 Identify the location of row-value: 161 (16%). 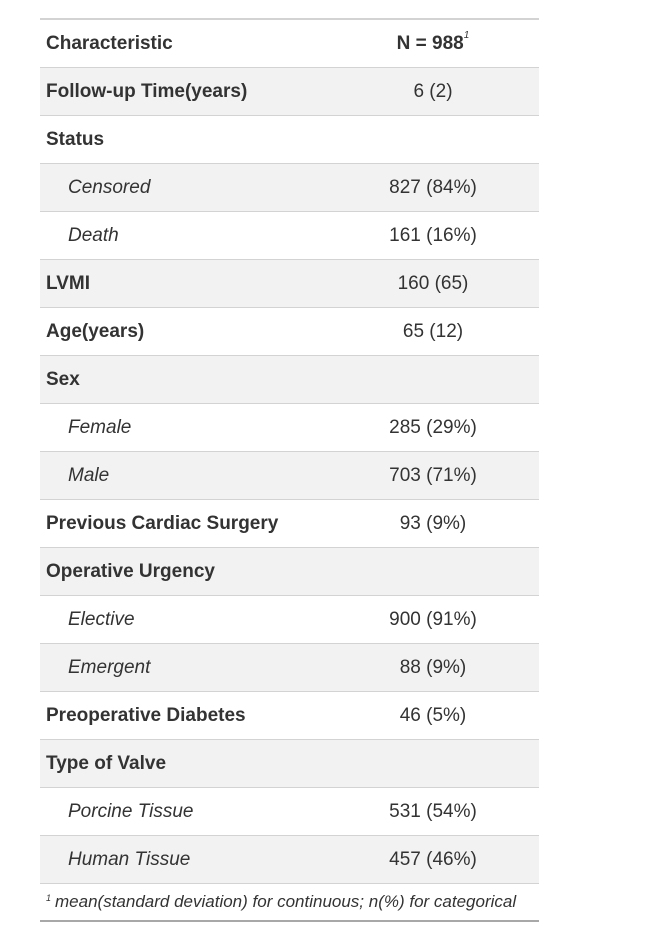
(433, 235).